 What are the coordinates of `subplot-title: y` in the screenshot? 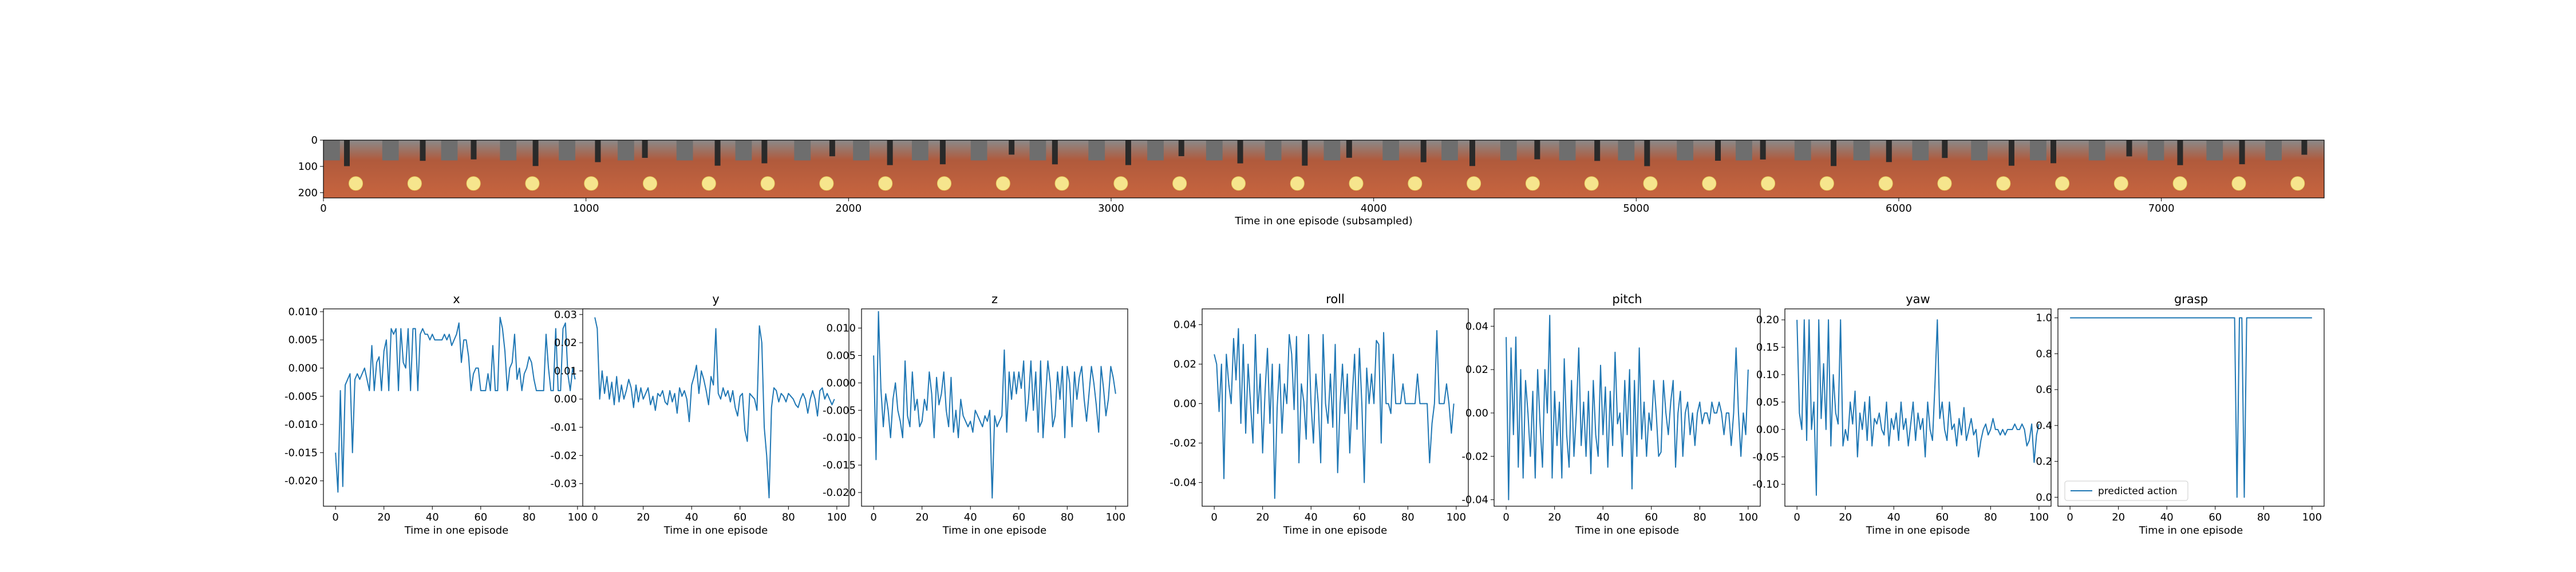 It's located at (715, 299).